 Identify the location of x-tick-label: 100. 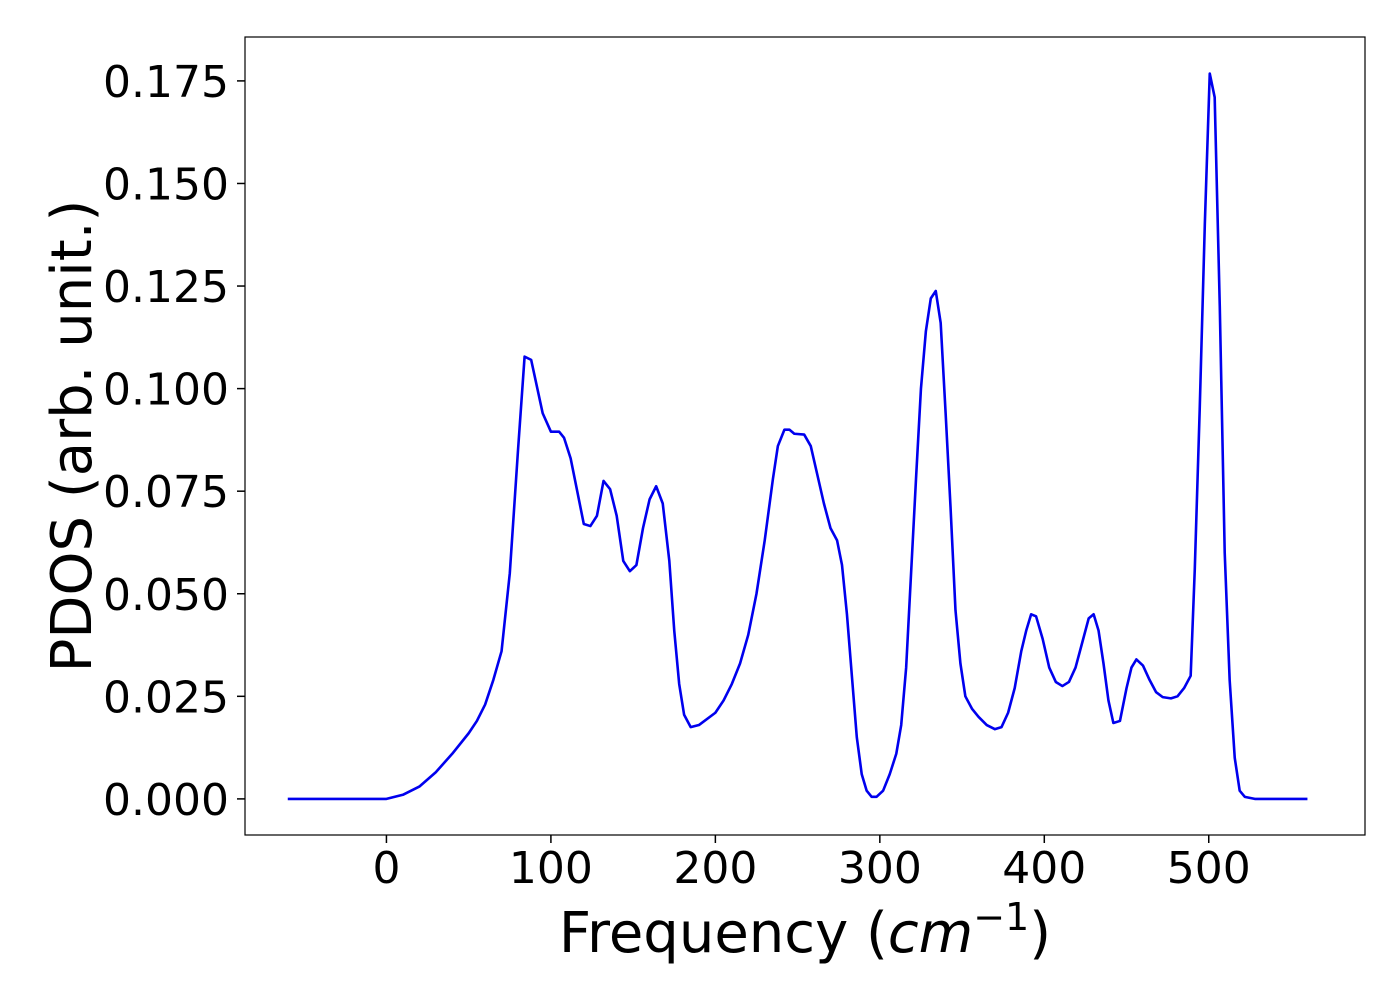
(551, 868).